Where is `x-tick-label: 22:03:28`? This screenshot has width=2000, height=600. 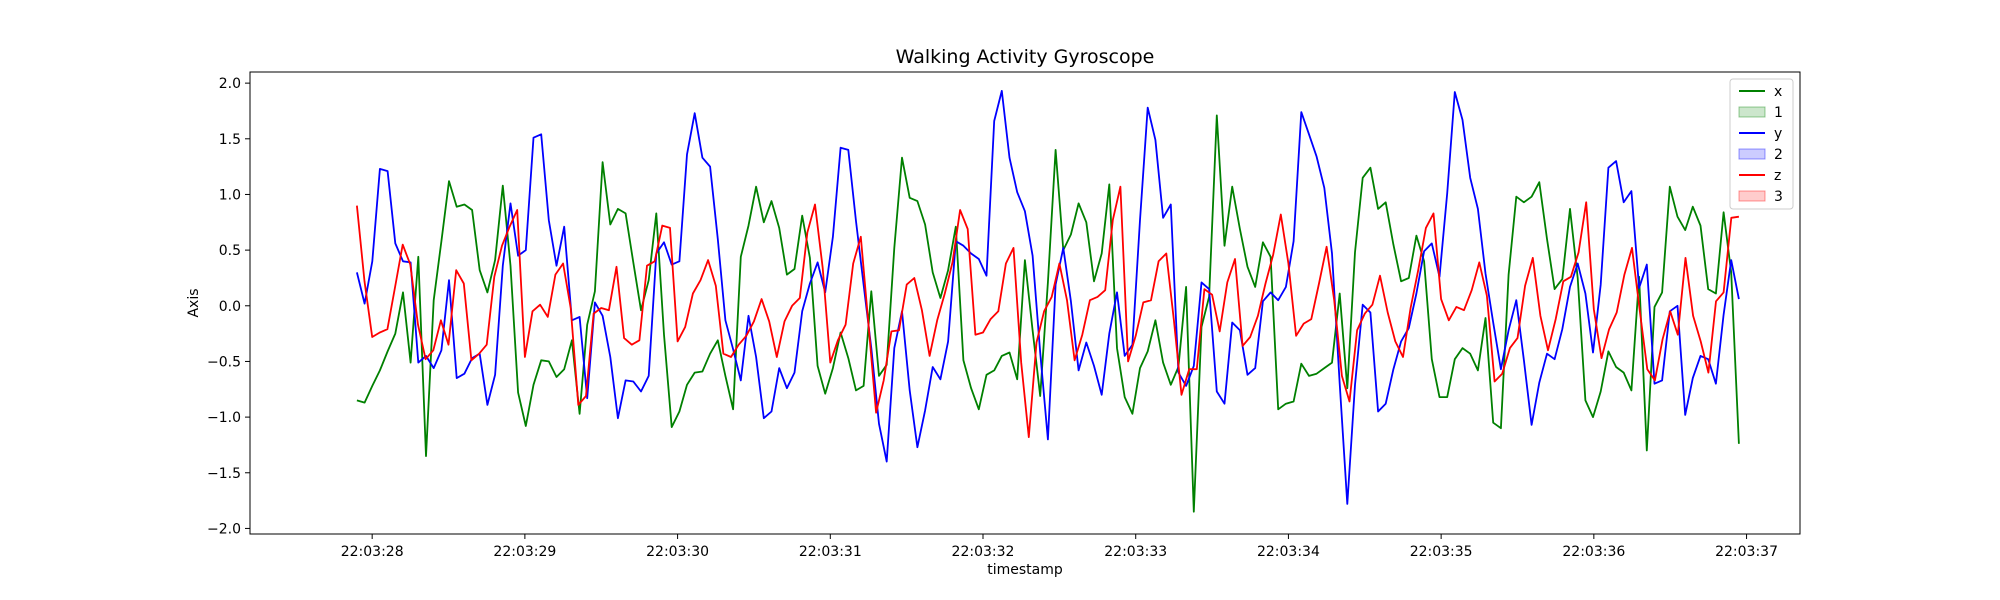
x-tick-label: 22:03:28 is located at coordinates (372, 552).